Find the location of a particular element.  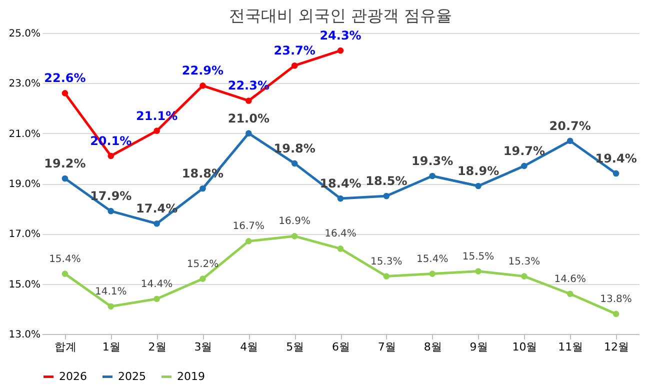

x-tick-label: 6월 is located at coordinates (341, 347).